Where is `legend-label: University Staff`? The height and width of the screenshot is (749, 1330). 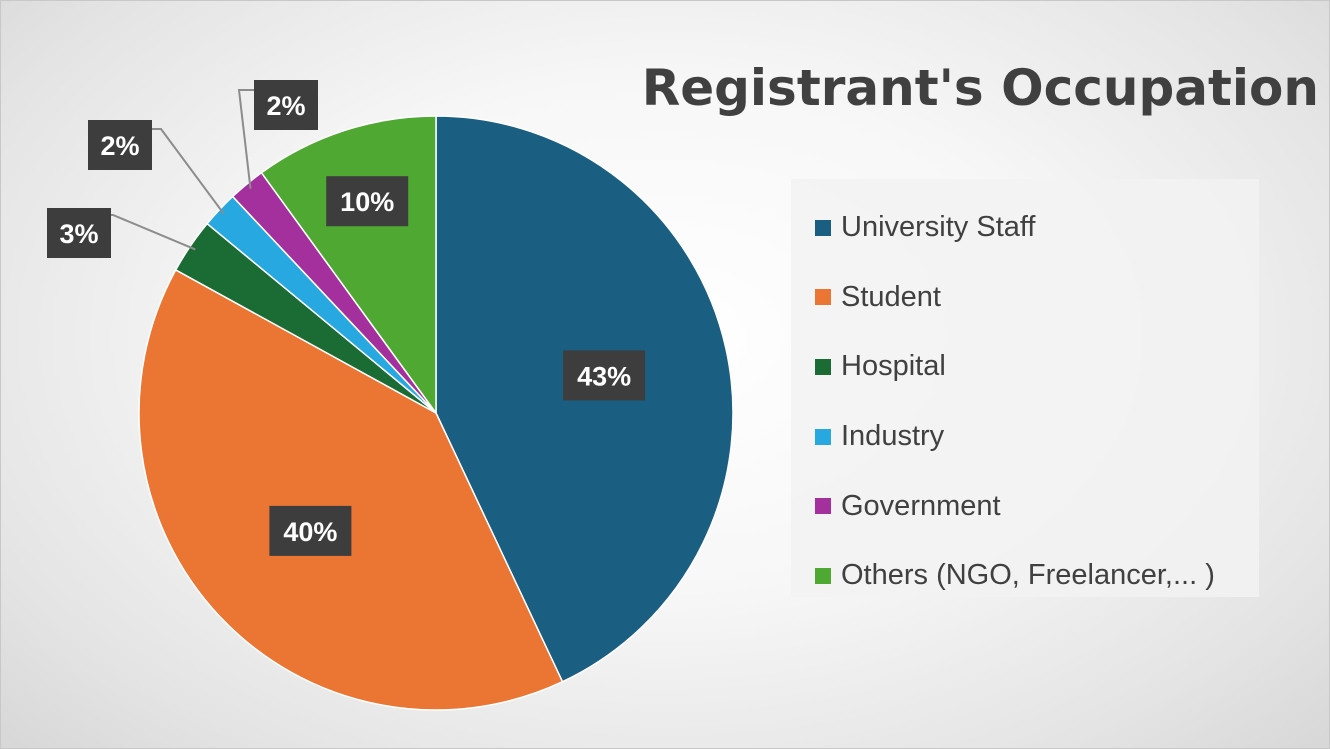 legend-label: University Staff is located at coordinates (938, 227).